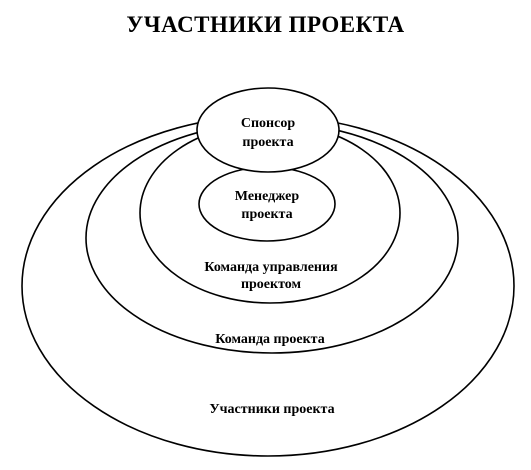 Image resolution: width=531 pixels, height=470 pixels. Describe the element at coordinates (267, 142) in the screenshot. I see `sponsor-label-line2: проекта` at that location.